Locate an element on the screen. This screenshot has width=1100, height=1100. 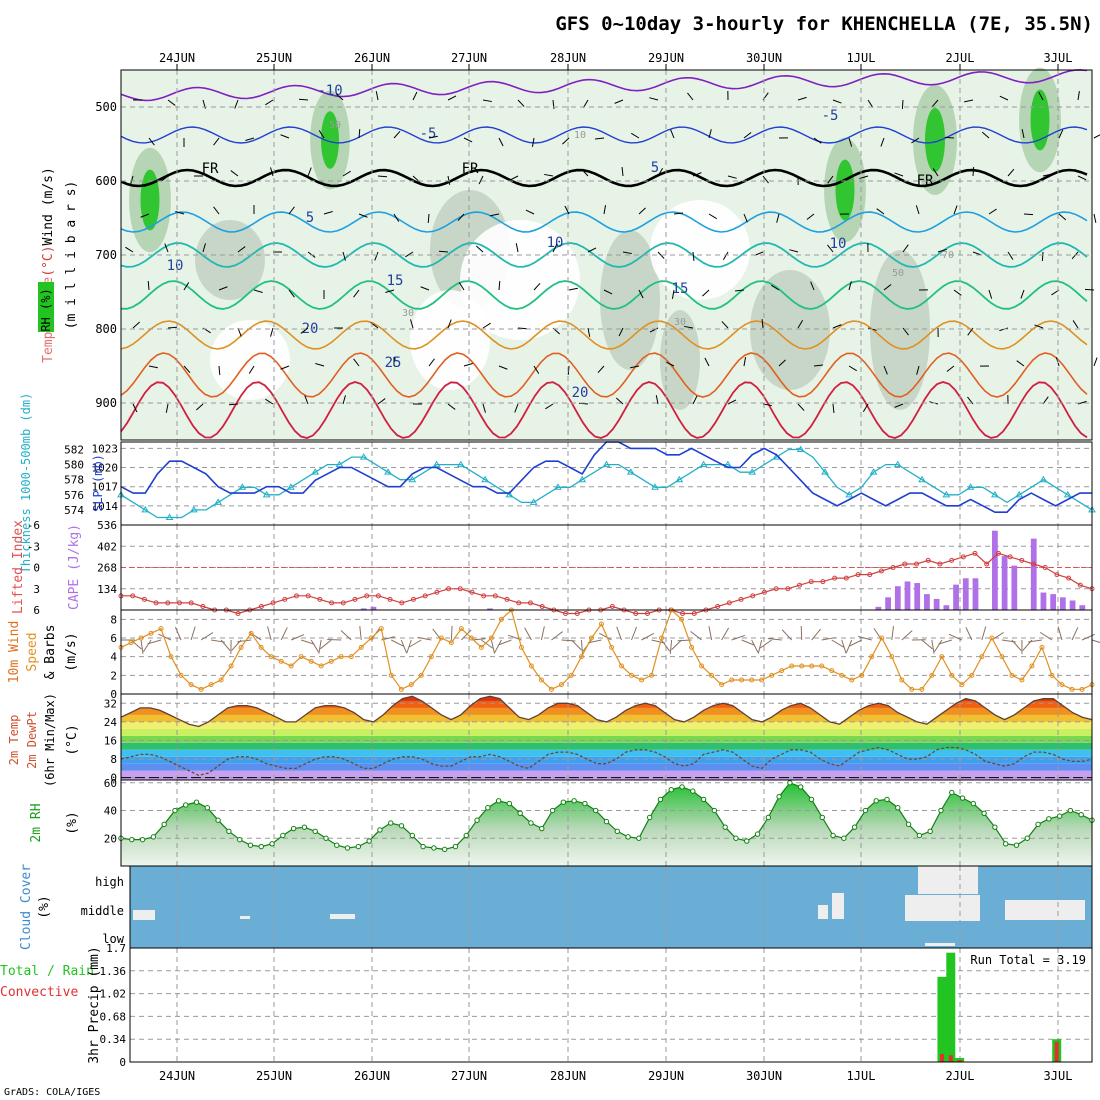
rh-contour-label: 10 is located at coordinates (580, 135).